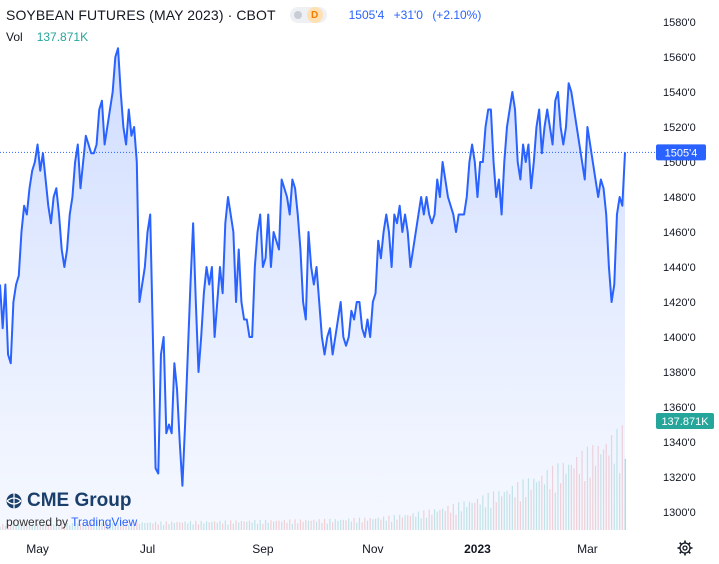  I want to click on price-tick-label: 1300'0, so click(679, 513).